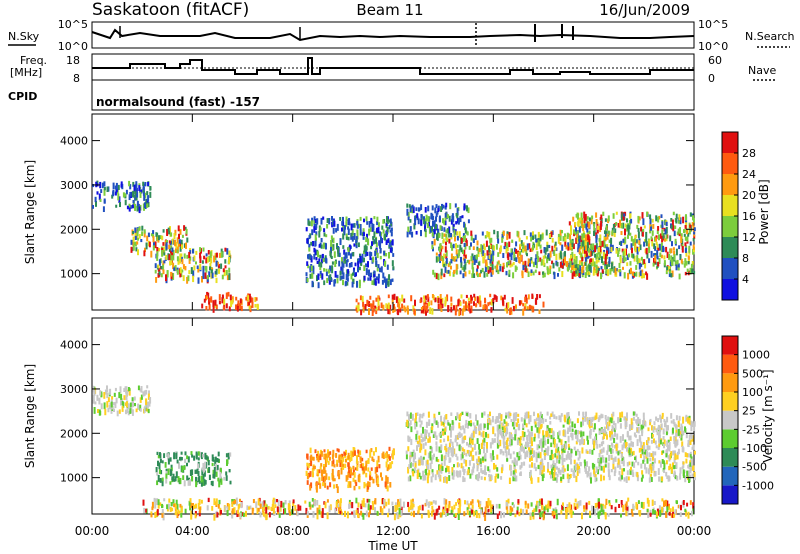  Describe the element at coordinates (394, 69) in the screenshot. I see `freq-strip: 18 8 60 0` at that location.